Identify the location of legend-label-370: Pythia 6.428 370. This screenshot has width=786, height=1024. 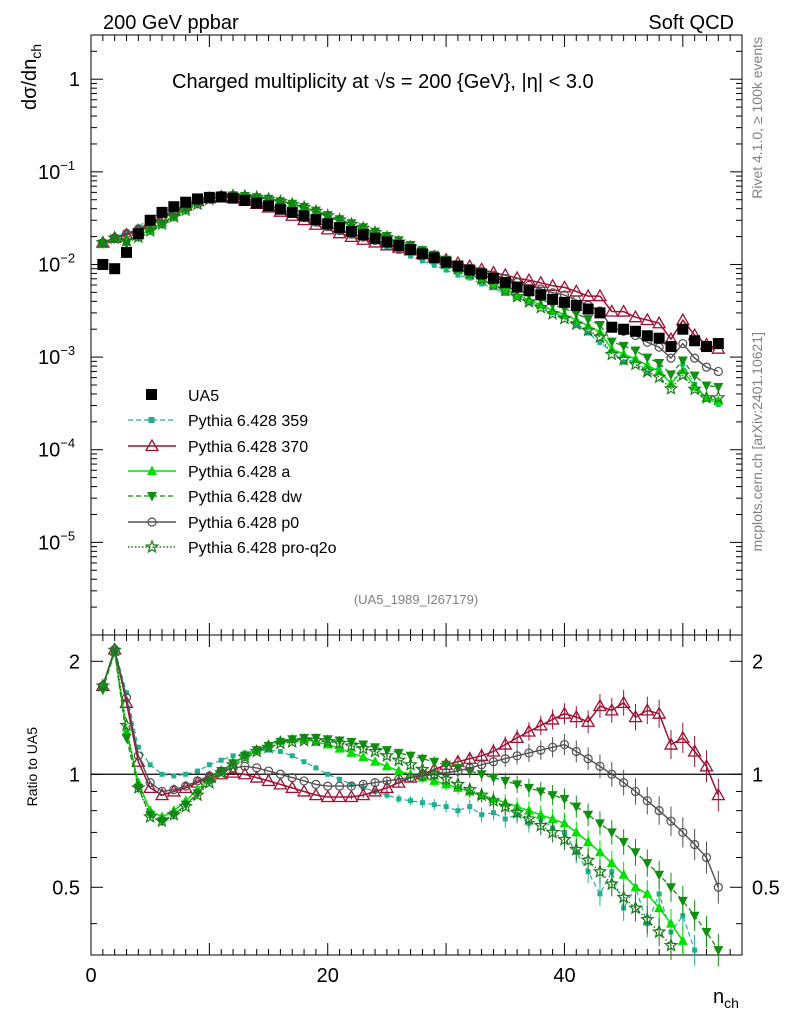
(248, 447).